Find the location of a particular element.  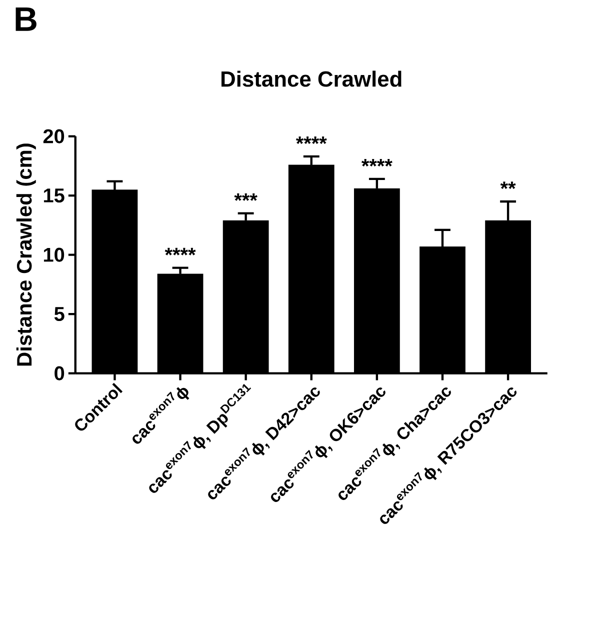

data-label: ** is located at coordinates (508, 185).